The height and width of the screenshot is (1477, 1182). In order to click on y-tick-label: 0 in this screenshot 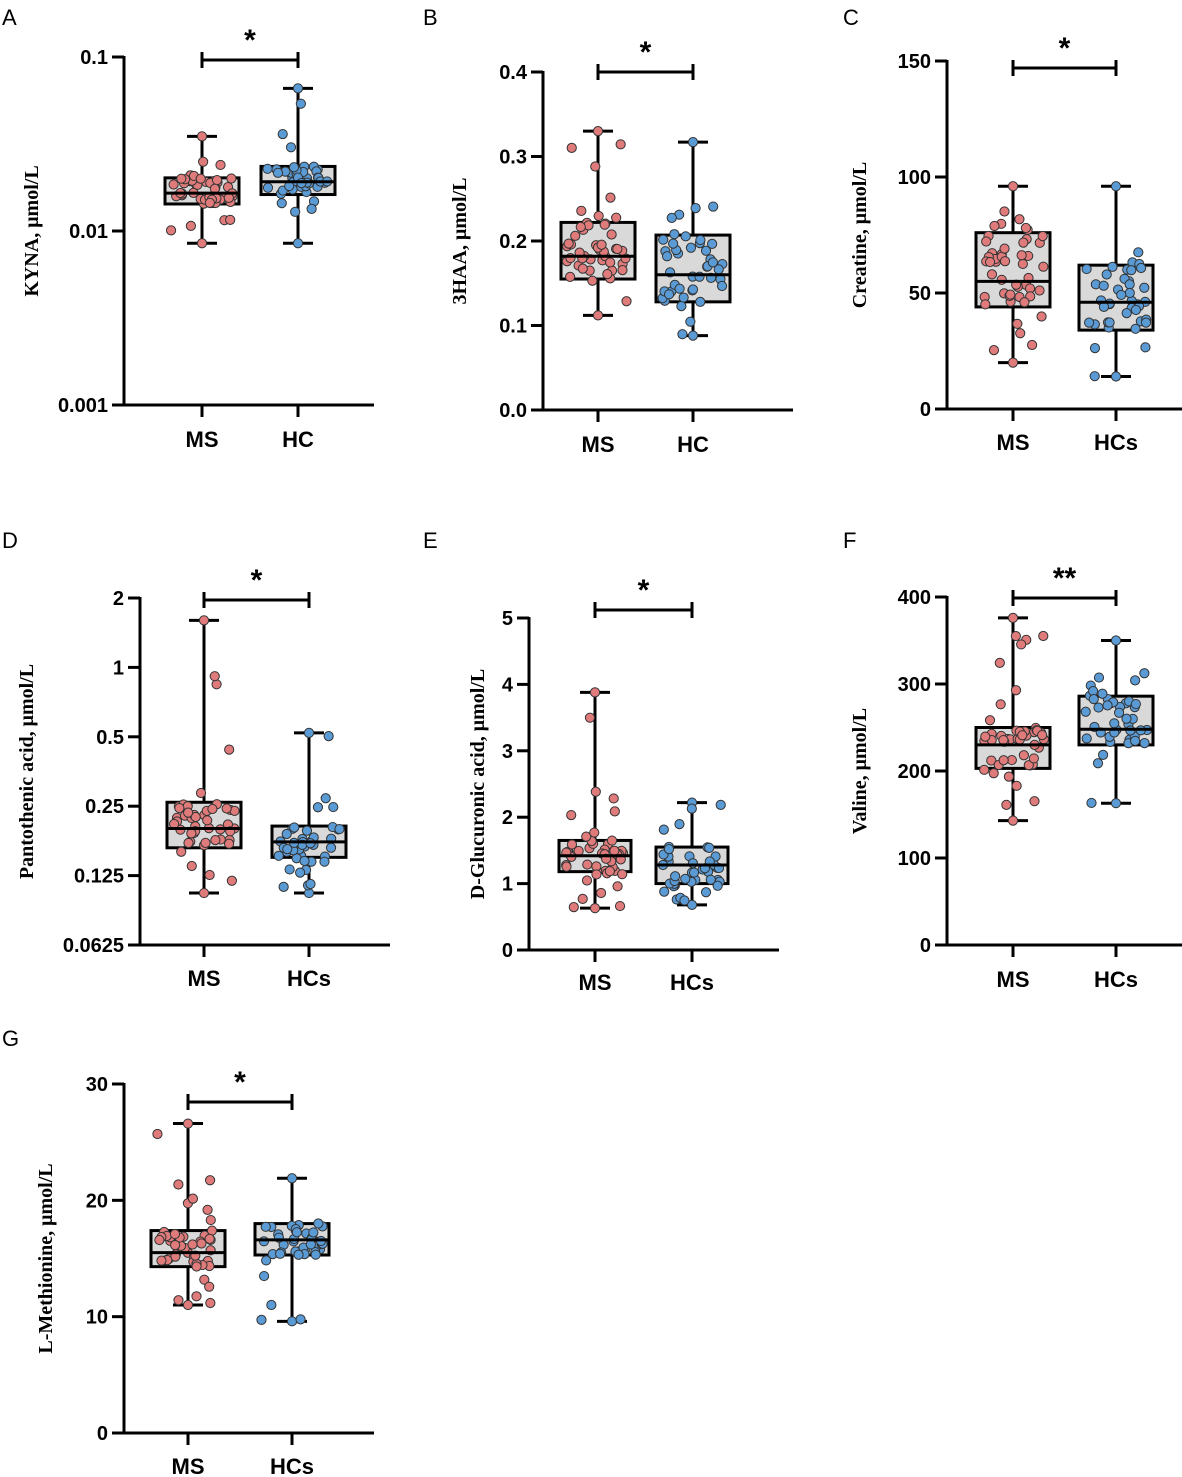, I will do `click(102, 1434)`.